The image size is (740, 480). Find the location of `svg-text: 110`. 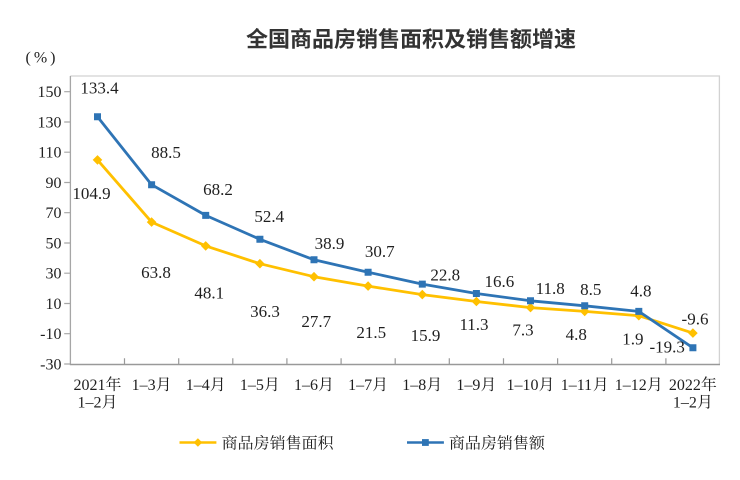

svg-text: 110 is located at coordinates (49, 153).